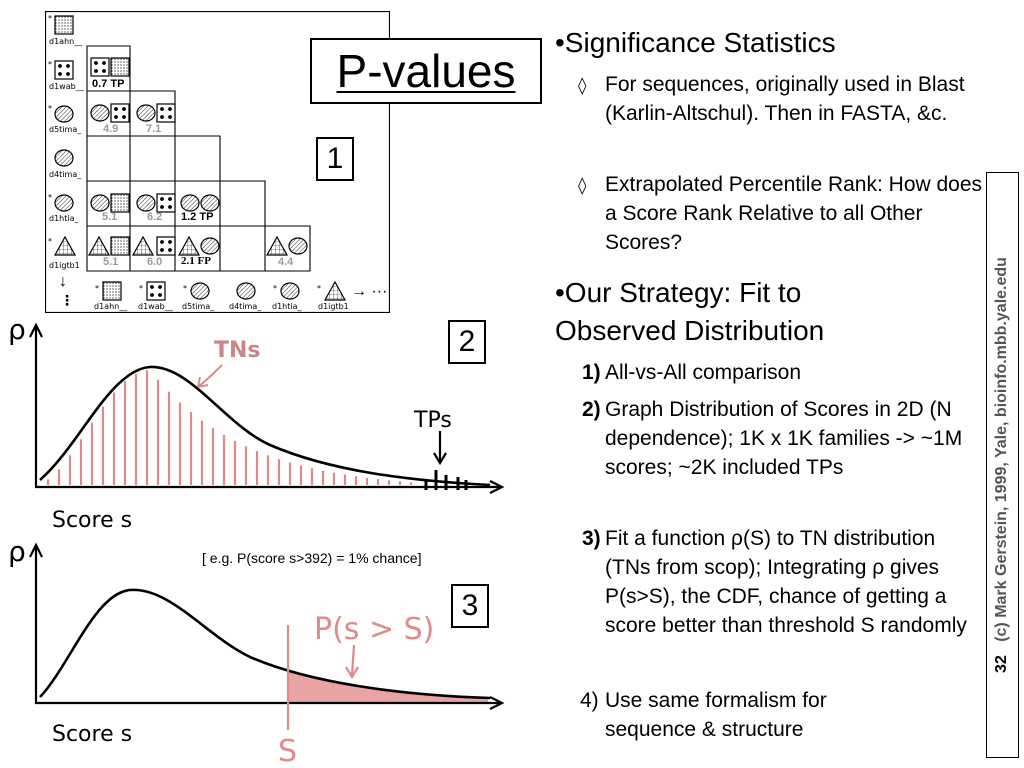 This screenshot has width=1024, height=768. I want to click on step-1-text: All-vs-All comparison, so click(703, 372).